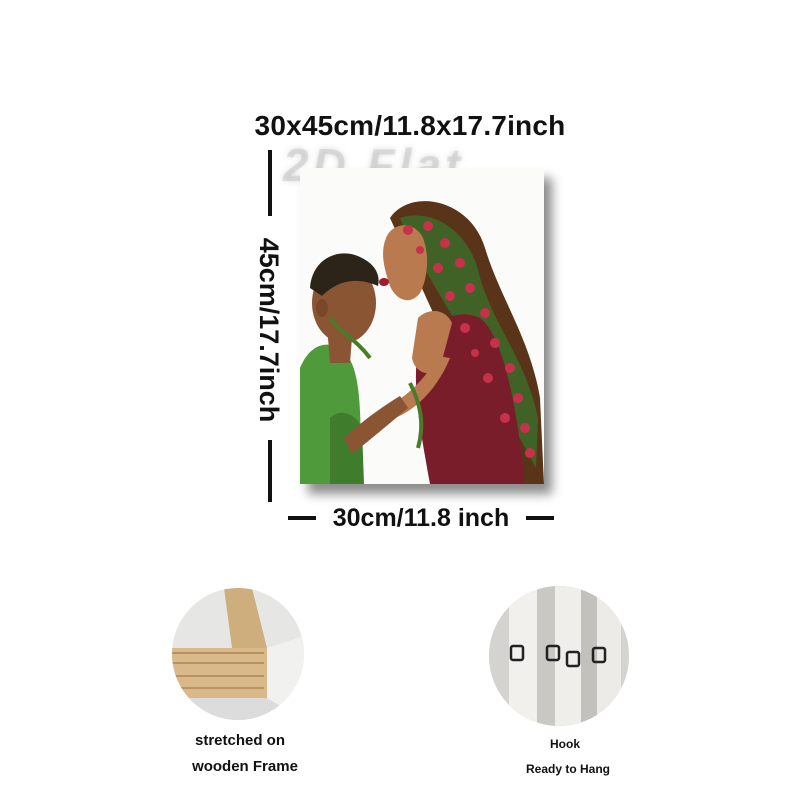 This screenshot has height=800, width=800. I want to click on wooden-frame-photo, so click(238, 654).